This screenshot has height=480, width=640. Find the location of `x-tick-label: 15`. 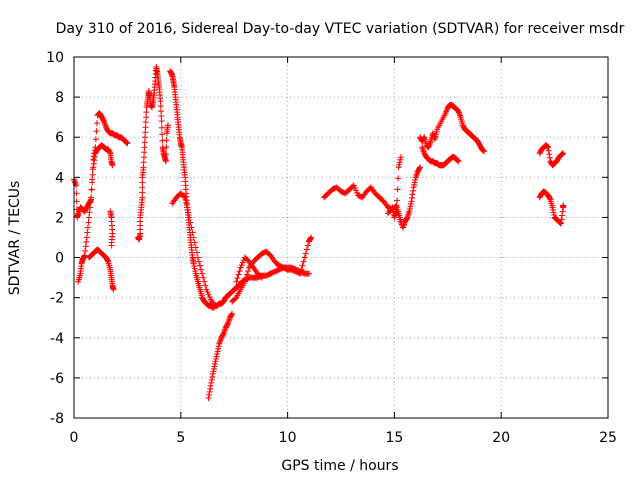

x-tick-label: 15 is located at coordinates (394, 438).